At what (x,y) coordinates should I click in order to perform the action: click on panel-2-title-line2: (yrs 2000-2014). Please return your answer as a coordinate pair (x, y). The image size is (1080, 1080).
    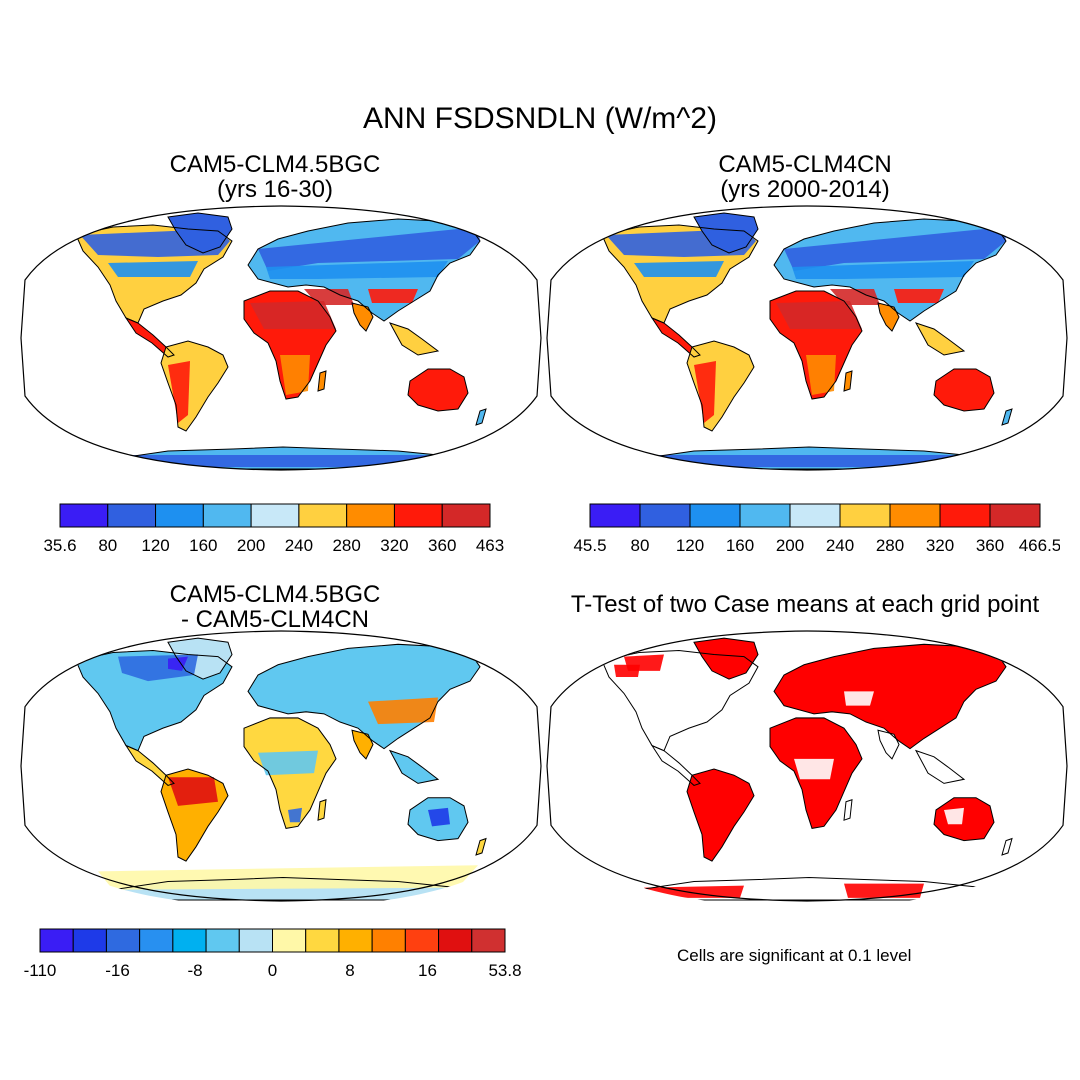
    Looking at the image, I should click on (805, 190).